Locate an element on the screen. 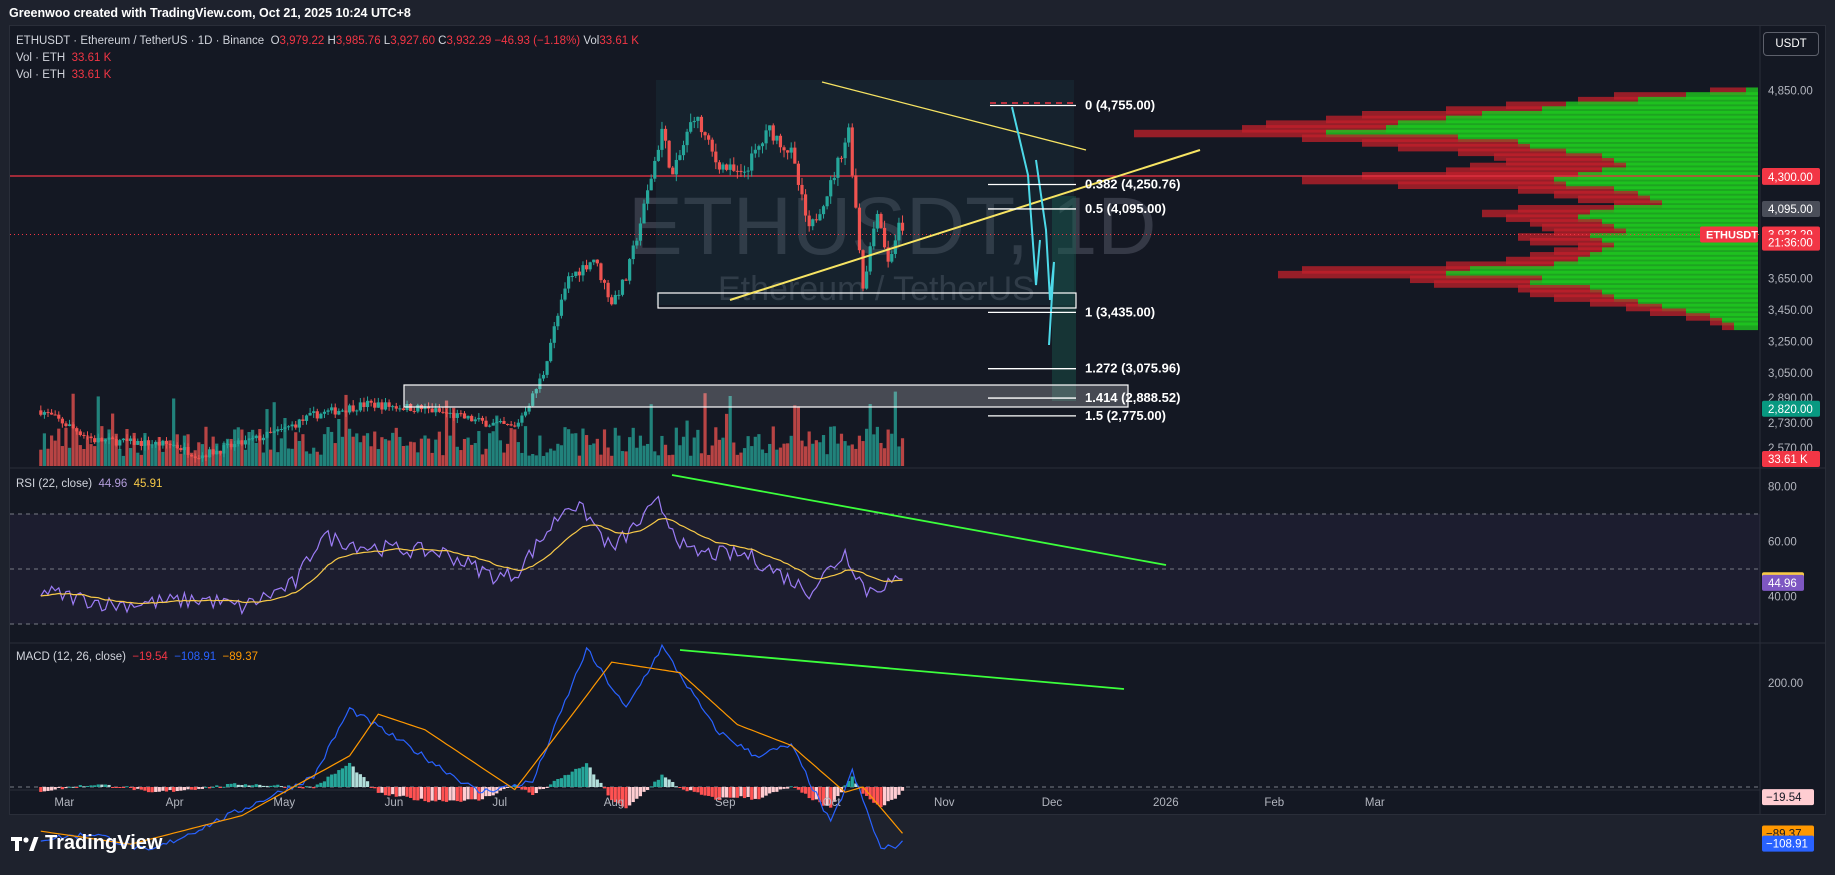 This screenshot has width=1835, height=875. vol-legend-2: Vol · ETH 33.61 K is located at coordinates (63, 75).